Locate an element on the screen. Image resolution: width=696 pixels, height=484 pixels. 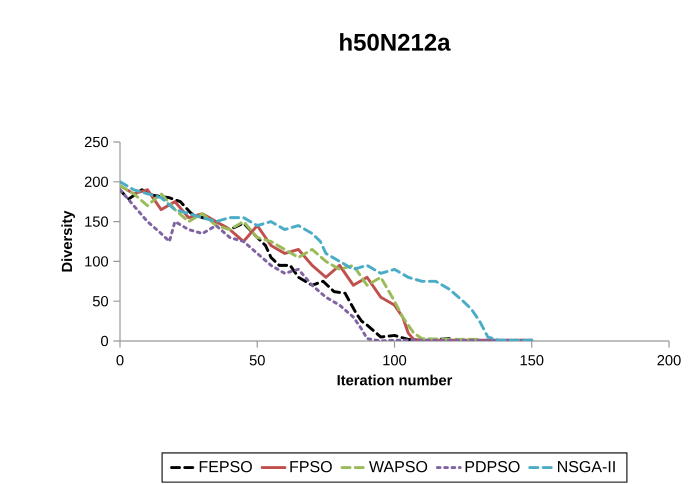
legend-label: FEPSO is located at coordinates (226, 466).